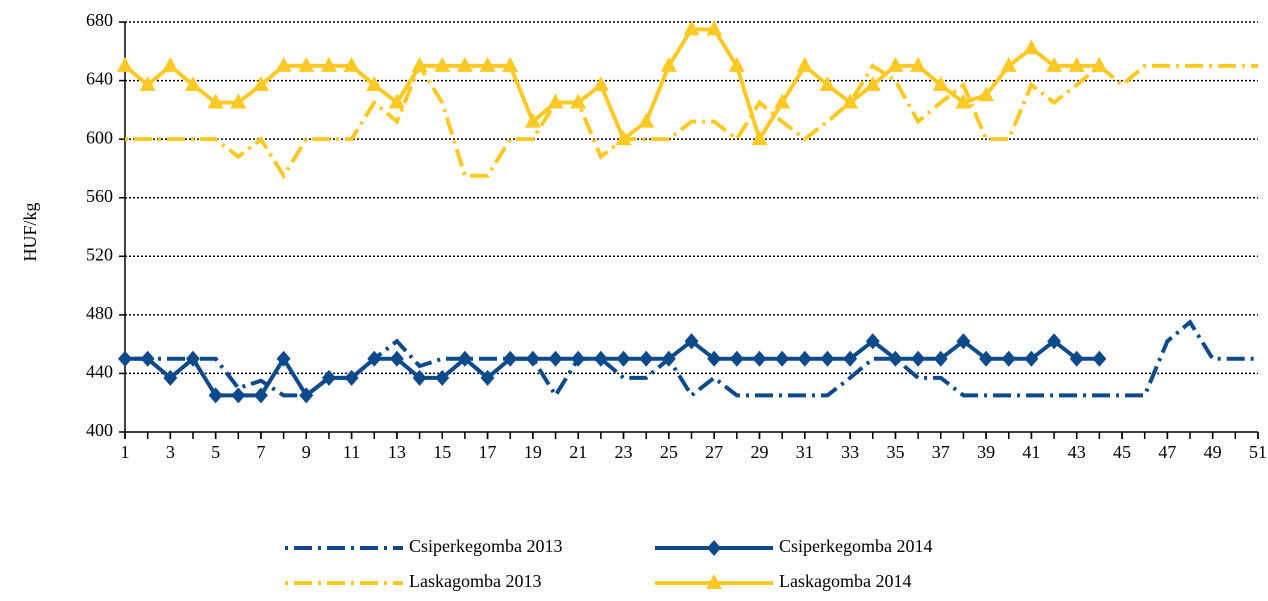 This screenshot has height=601, width=1268. Describe the element at coordinates (1258, 452) in the screenshot. I see `x-tick-label: 51` at that location.